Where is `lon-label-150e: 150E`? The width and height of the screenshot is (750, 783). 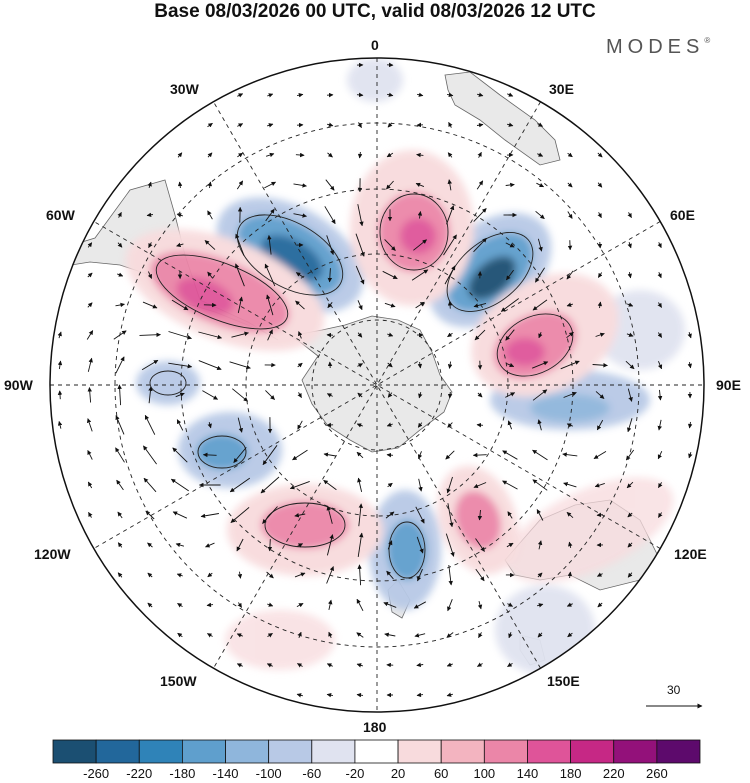 lon-label-150e: 150E is located at coordinates (563, 681).